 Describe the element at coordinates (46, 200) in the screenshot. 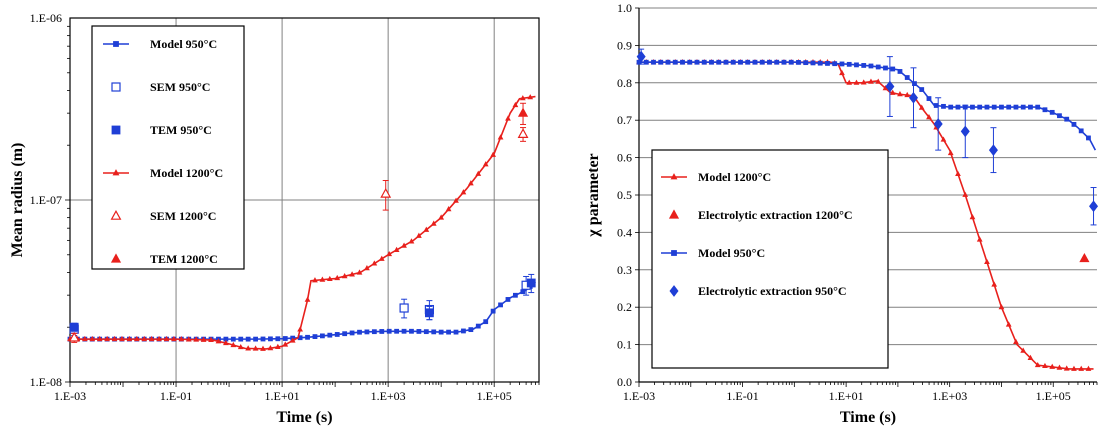

I see `y-tick-label: 1.E-07` at that location.